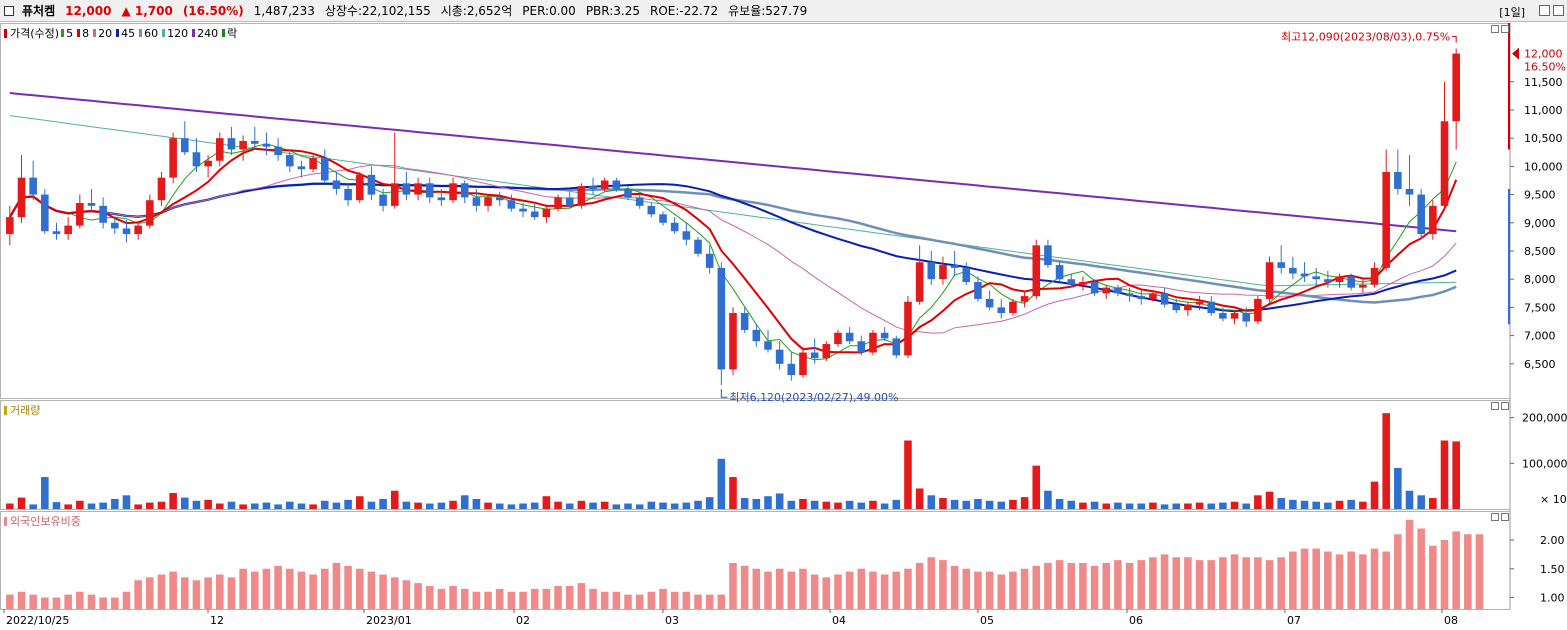  What do you see at coordinates (1540, 364) in the screenshot?
I see `y-tick-label: 6,500` at bounding box center [1540, 364].